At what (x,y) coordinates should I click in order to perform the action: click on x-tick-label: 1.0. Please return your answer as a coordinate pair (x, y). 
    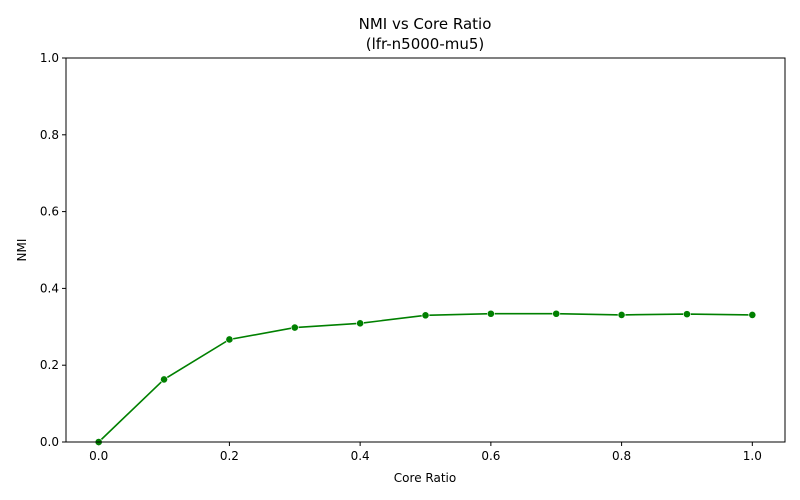
    Looking at the image, I should click on (752, 456).